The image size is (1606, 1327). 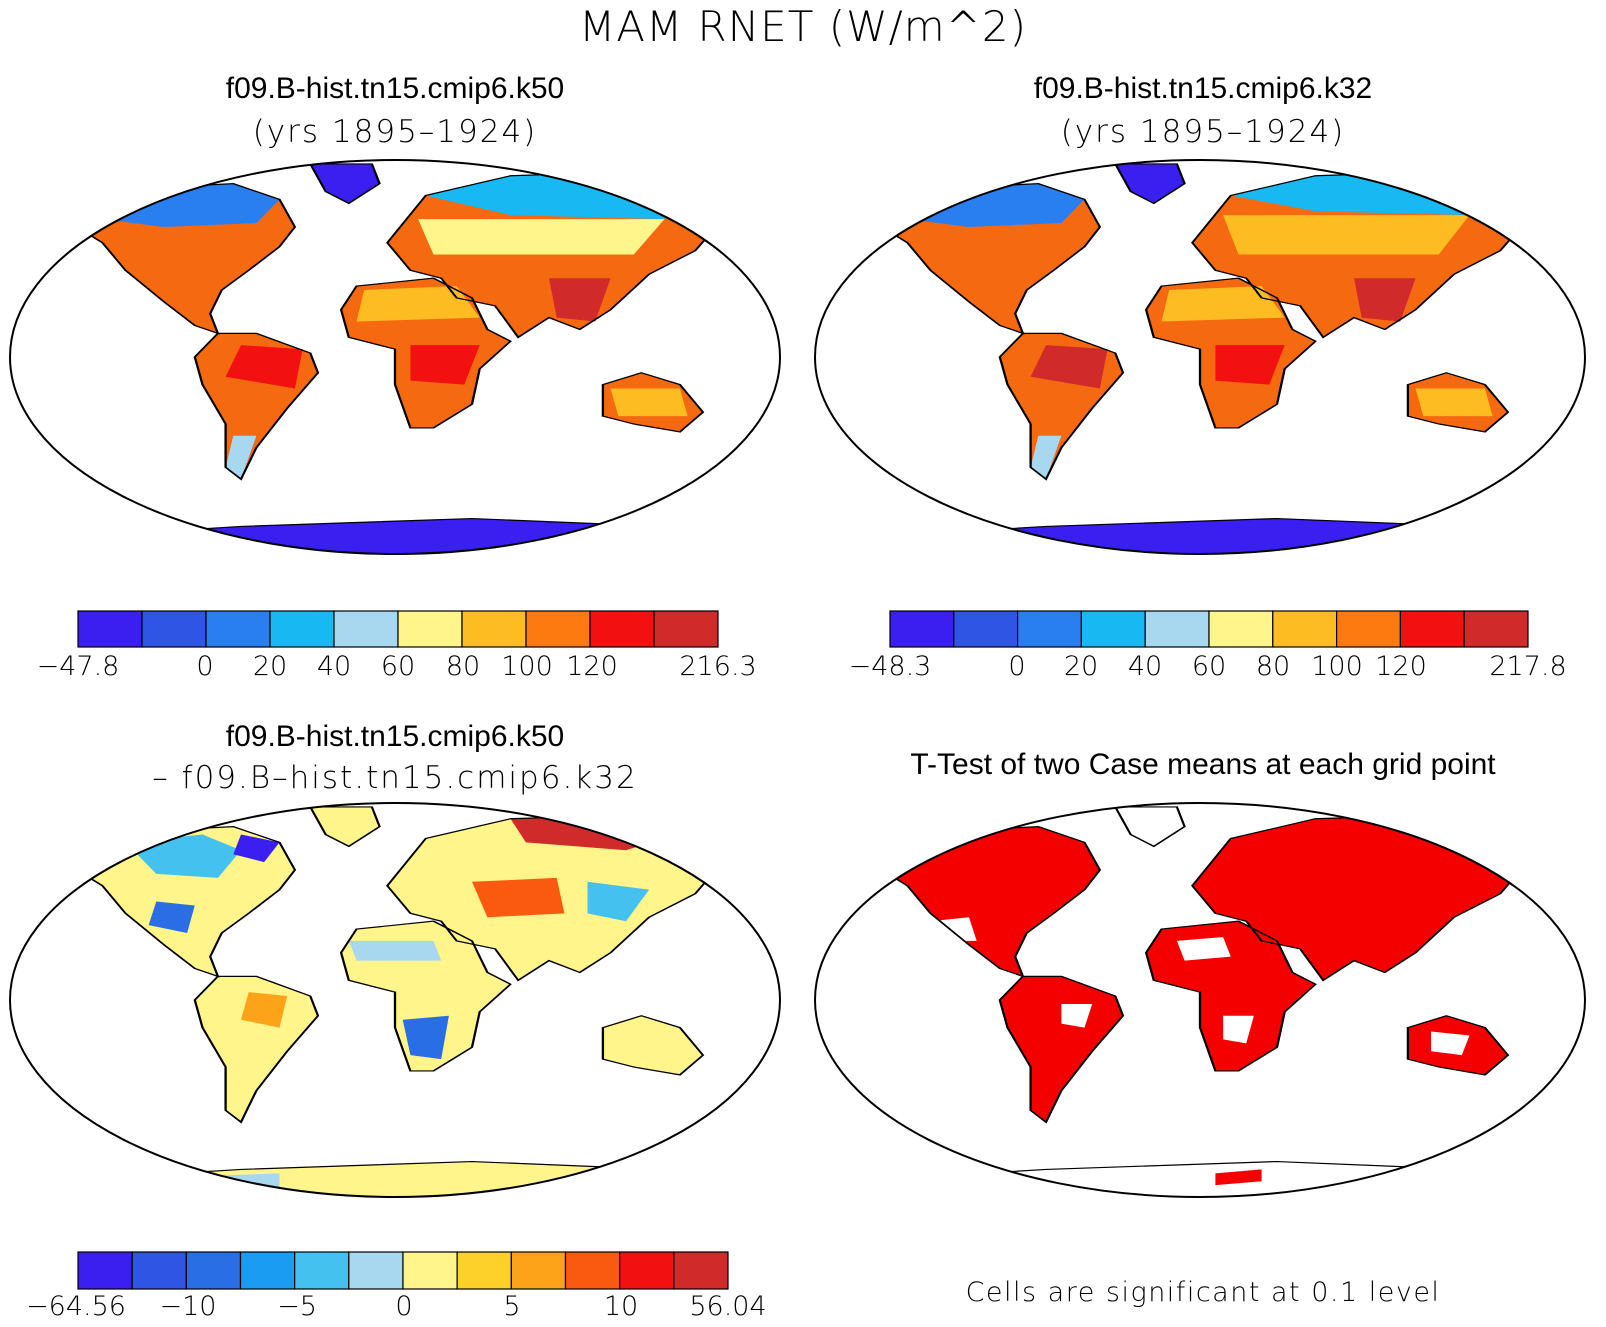 I want to click on panel-1-title: f09.B-hist.tn15.cmip6.k50, so click(x=395, y=88).